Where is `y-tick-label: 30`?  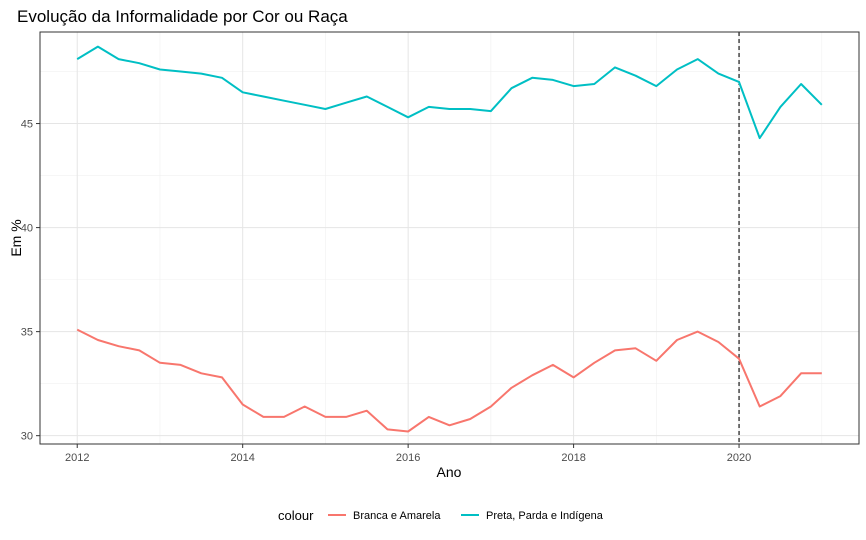 y-tick-label: 30 is located at coordinates (27, 437).